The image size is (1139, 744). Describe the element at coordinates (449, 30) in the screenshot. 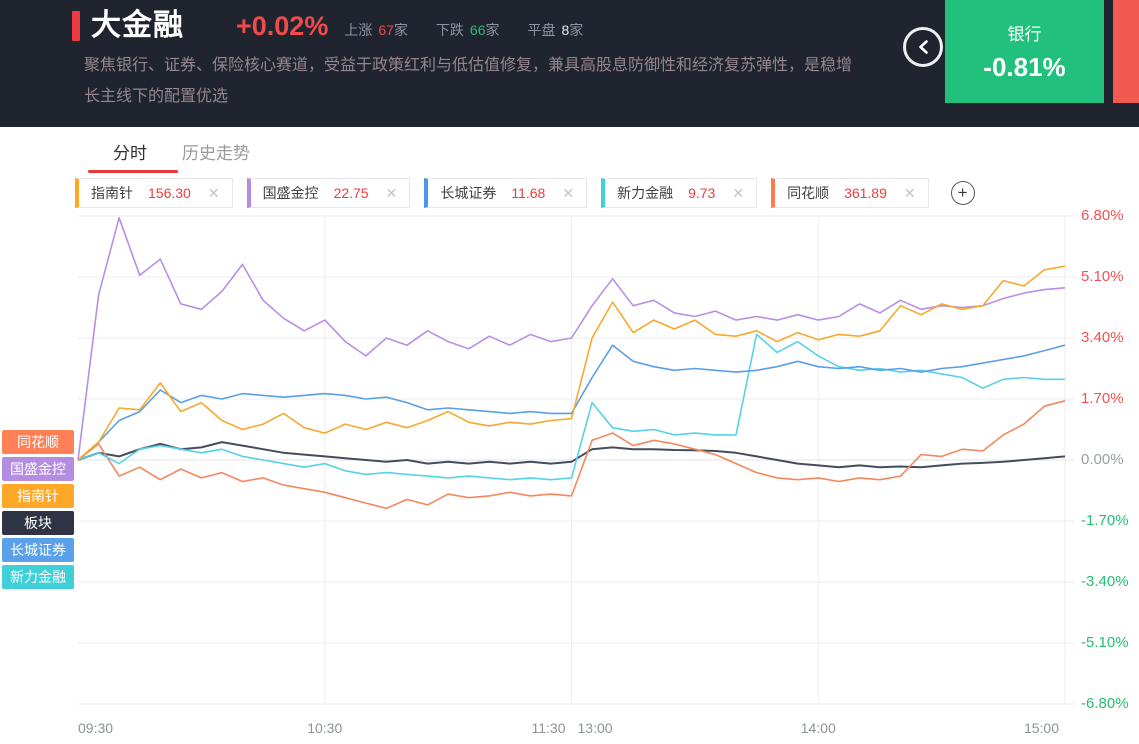

I see `stat-label: 下跌` at that location.